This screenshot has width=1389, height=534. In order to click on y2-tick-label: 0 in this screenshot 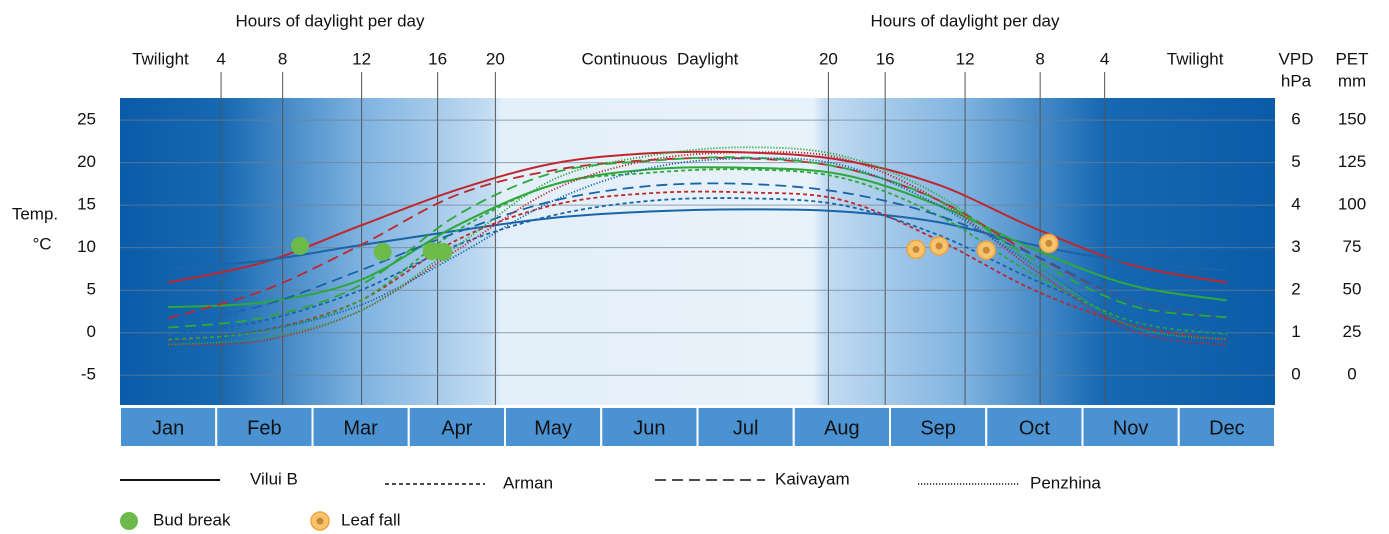, I will do `click(1295, 374)`.